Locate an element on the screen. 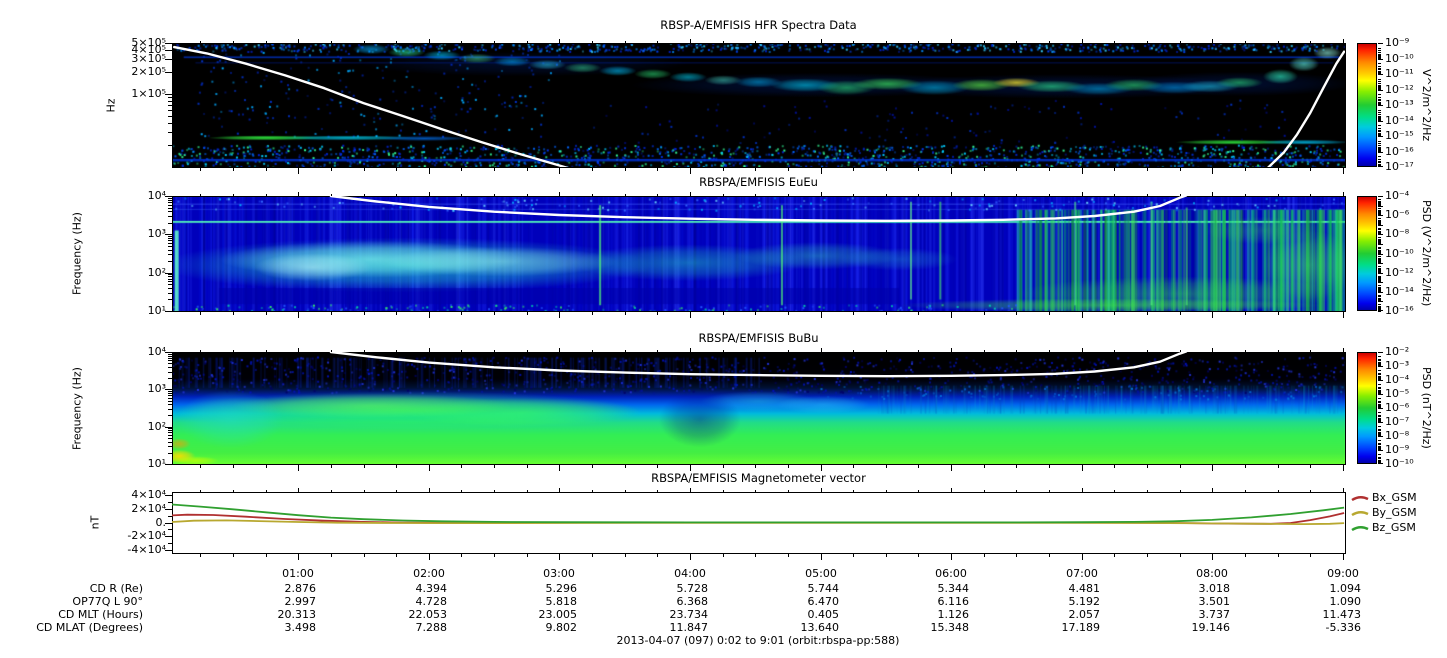 The height and width of the screenshot is (658, 1447). ephemeris-value: 6.116 is located at coordinates (953, 601).